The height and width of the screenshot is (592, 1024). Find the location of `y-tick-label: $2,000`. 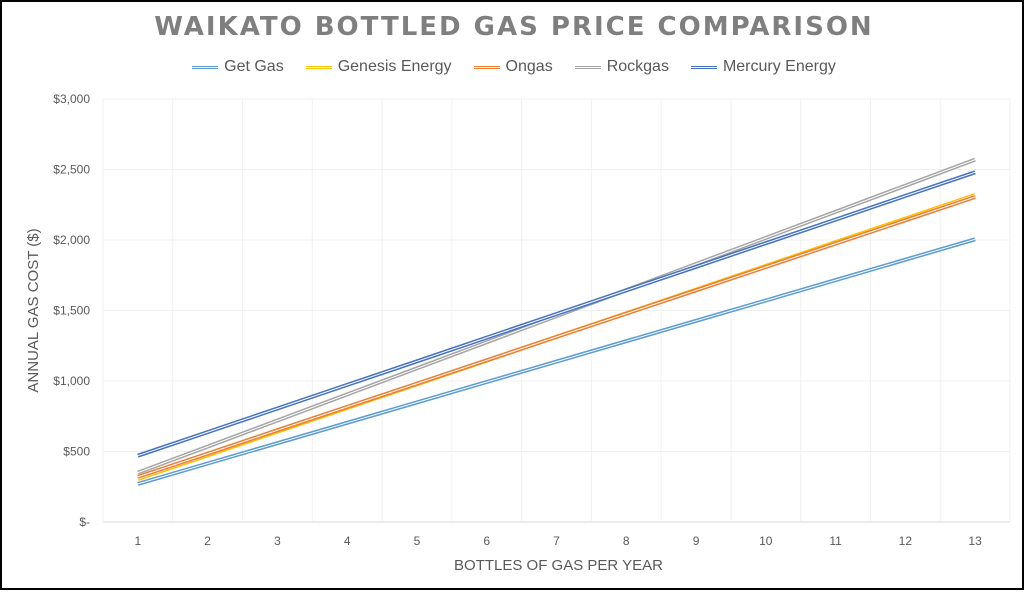

y-tick-label: $2,000 is located at coordinates (71, 240).